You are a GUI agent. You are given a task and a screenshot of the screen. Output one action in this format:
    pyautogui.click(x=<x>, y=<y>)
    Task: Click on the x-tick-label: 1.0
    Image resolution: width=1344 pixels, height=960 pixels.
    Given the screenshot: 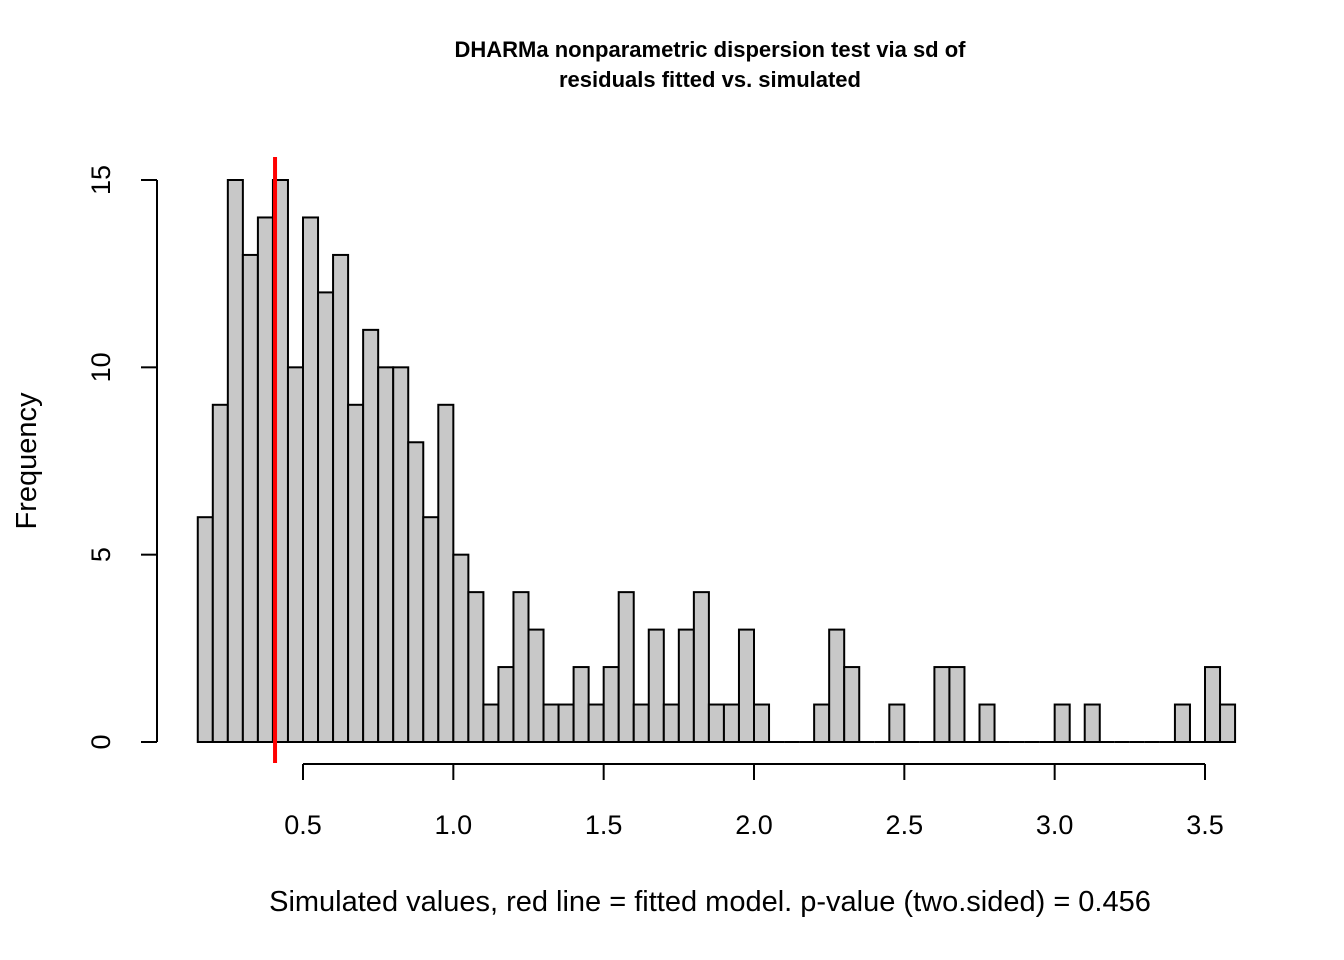 What is the action you would take?
    pyautogui.click(x=454, y=825)
    